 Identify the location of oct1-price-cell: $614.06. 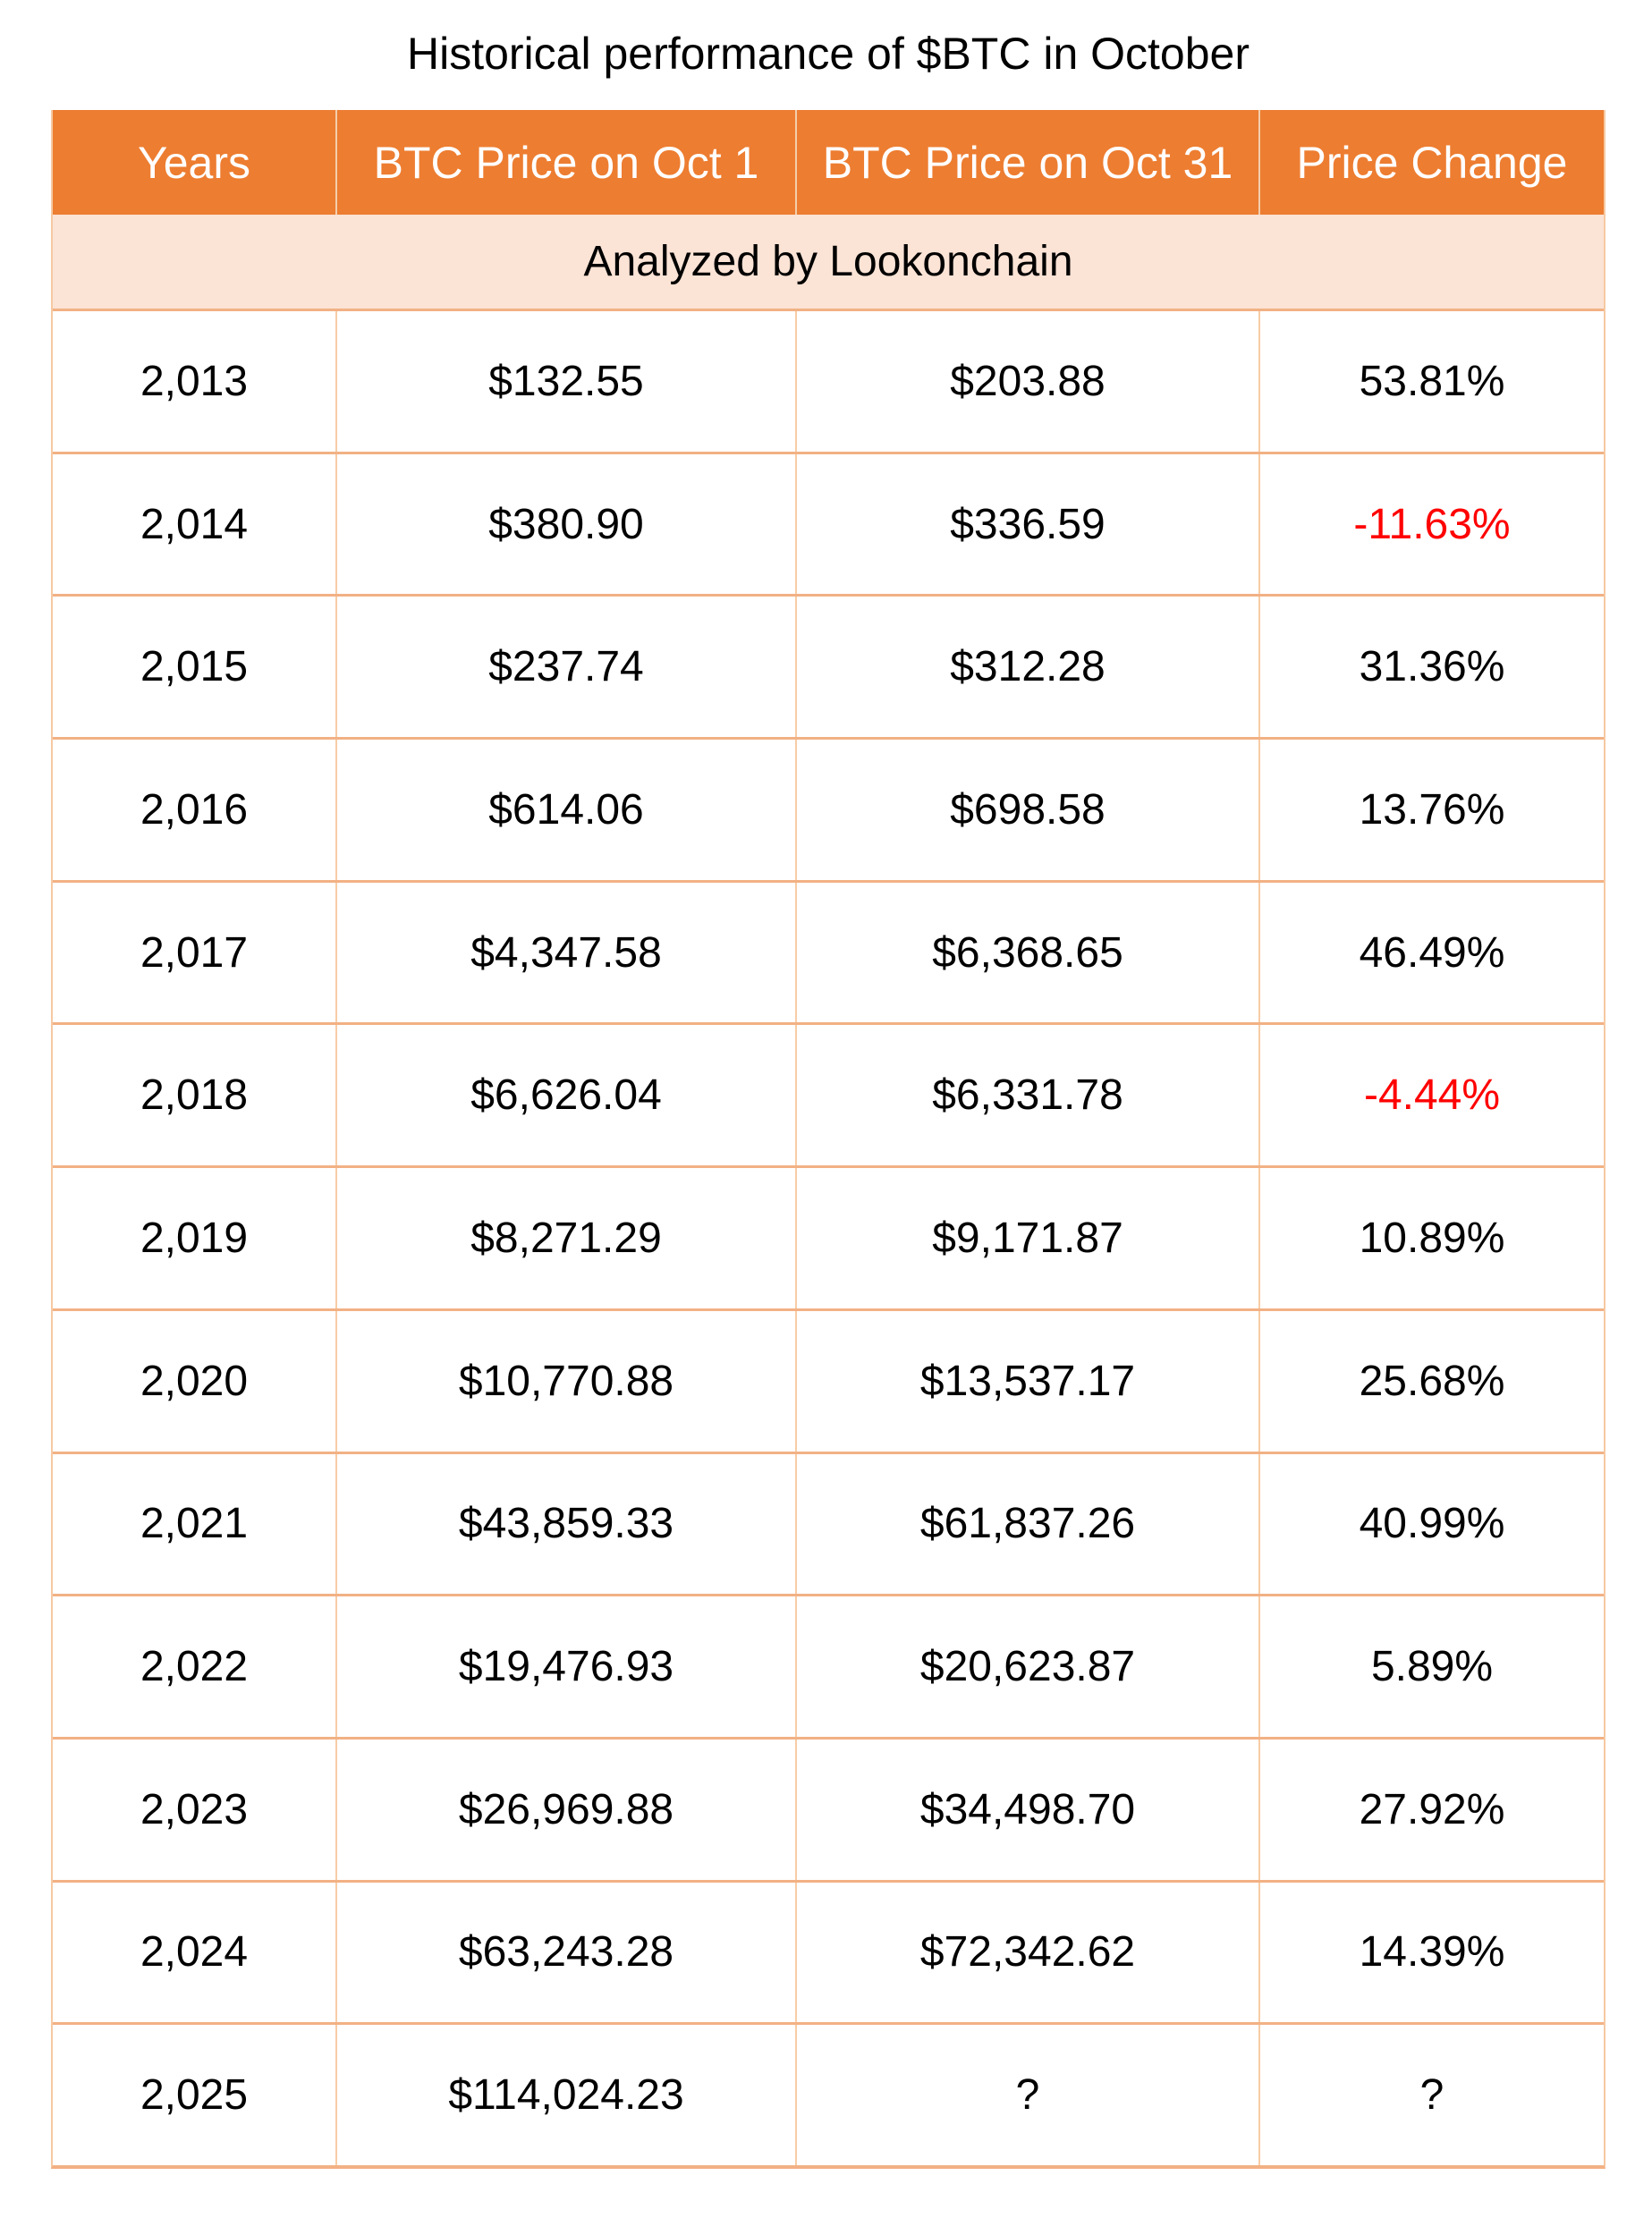
(567, 810).